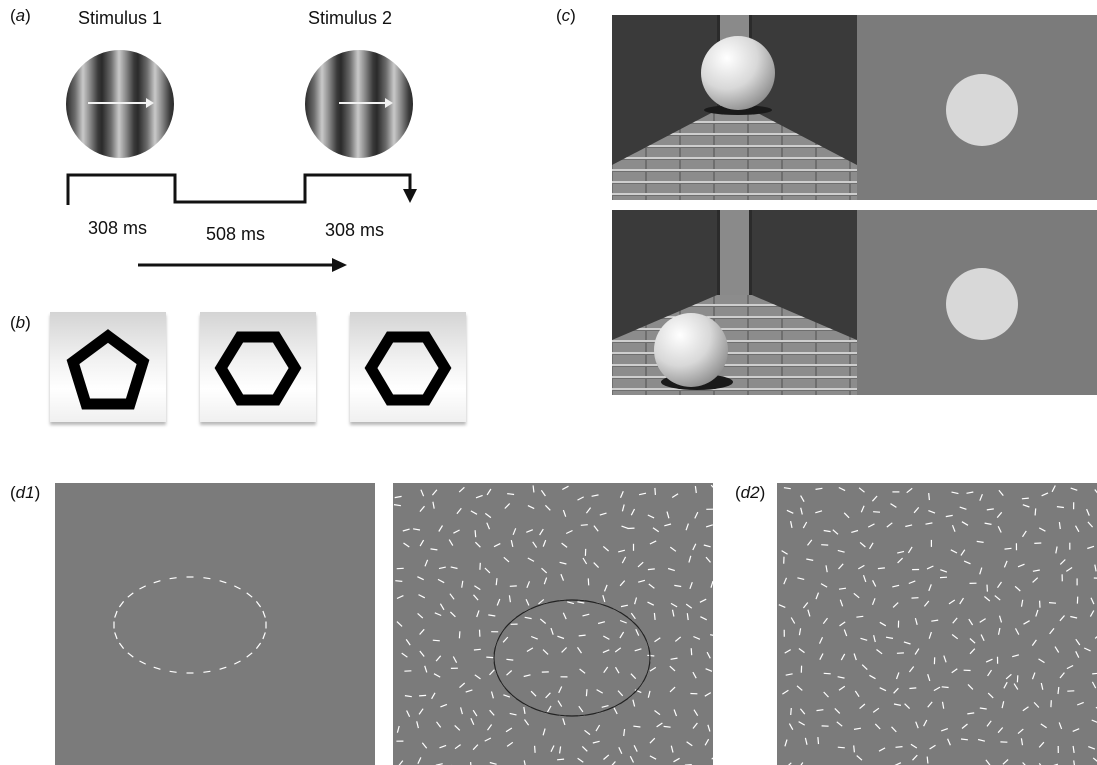 This screenshot has height=765, width=1097. Describe the element at coordinates (982, 110) in the screenshot. I see `disk` at that location.